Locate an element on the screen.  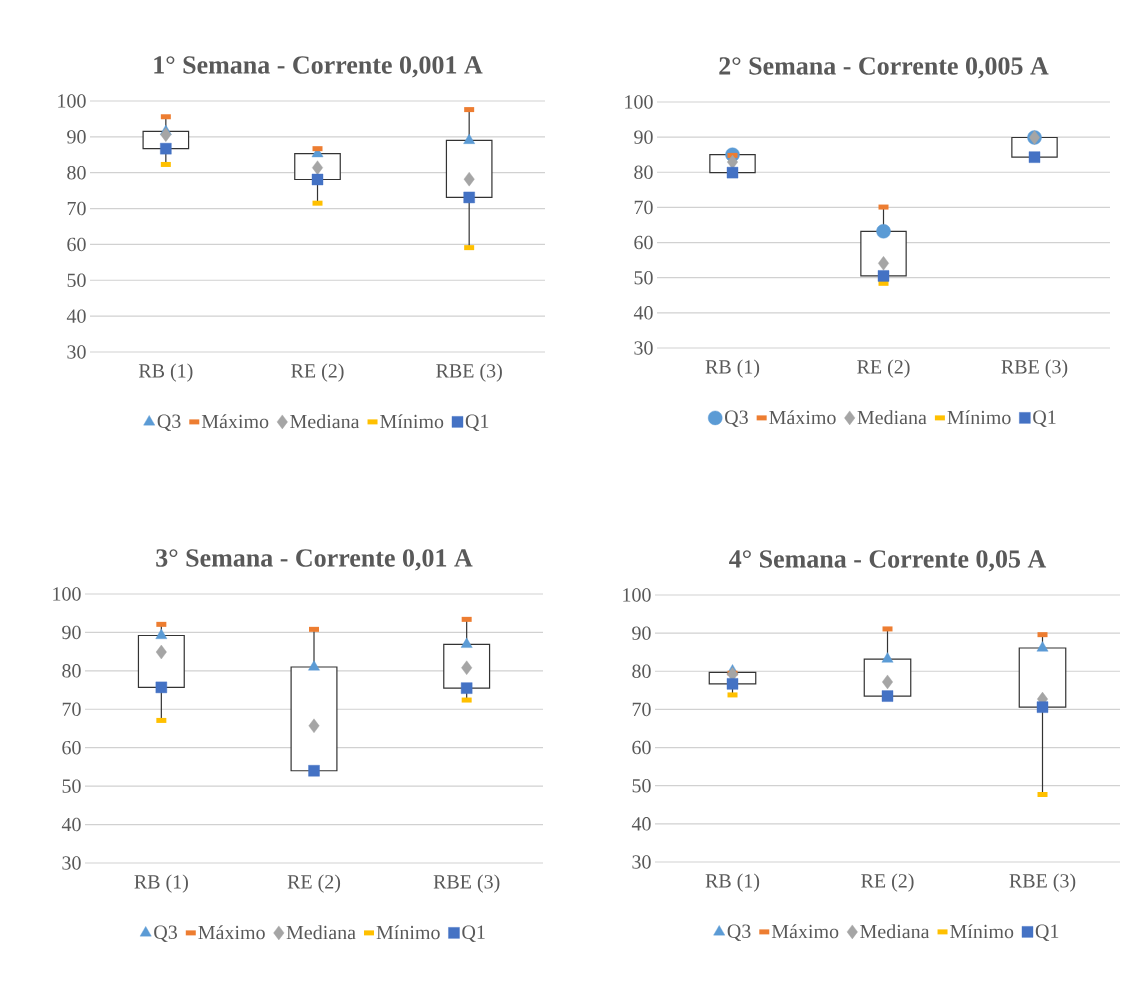
chart-title: 2° Semana - Corrente 0,005 A is located at coordinates (884, 68).